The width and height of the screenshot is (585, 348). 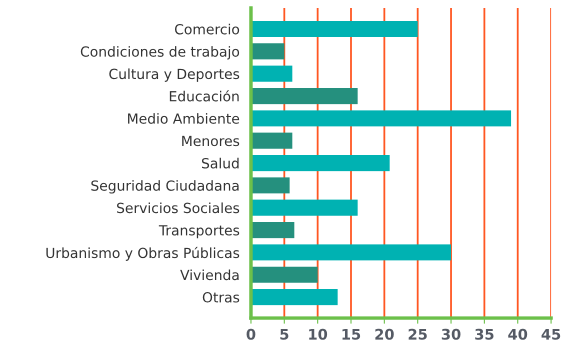 What do you see at coordinates (209, 274) in the screenshot?
I see `y-tick-label: Vivienda` at bounding box center [209, 274].